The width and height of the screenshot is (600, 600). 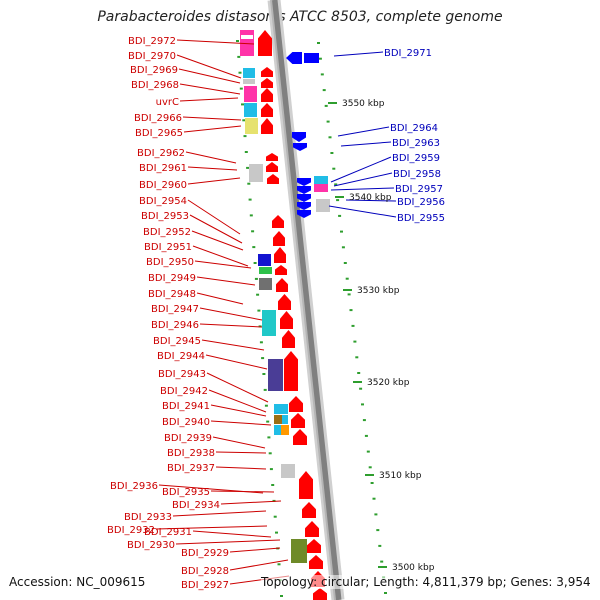 I want to click on gene-label-BDI_2930: BDI_2930, so click(x=151, y=545).